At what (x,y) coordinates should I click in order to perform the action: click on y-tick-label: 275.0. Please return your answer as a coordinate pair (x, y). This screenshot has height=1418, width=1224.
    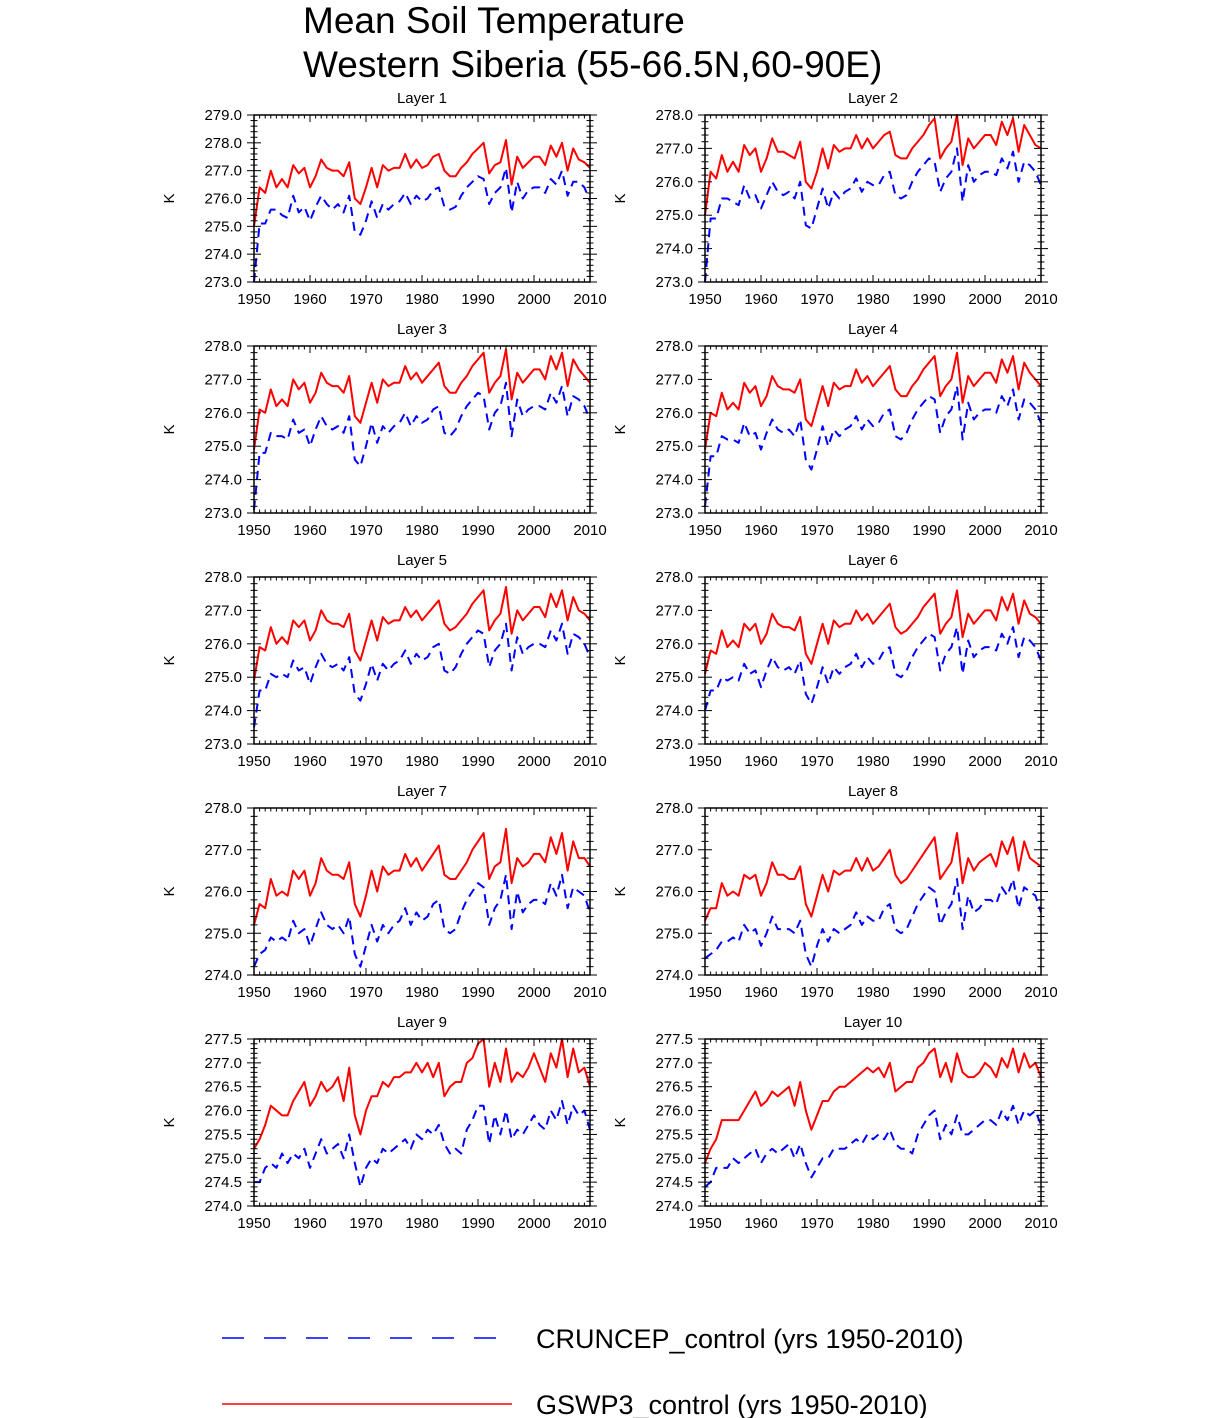
    Looking at the image, I should click on (223, 1158).